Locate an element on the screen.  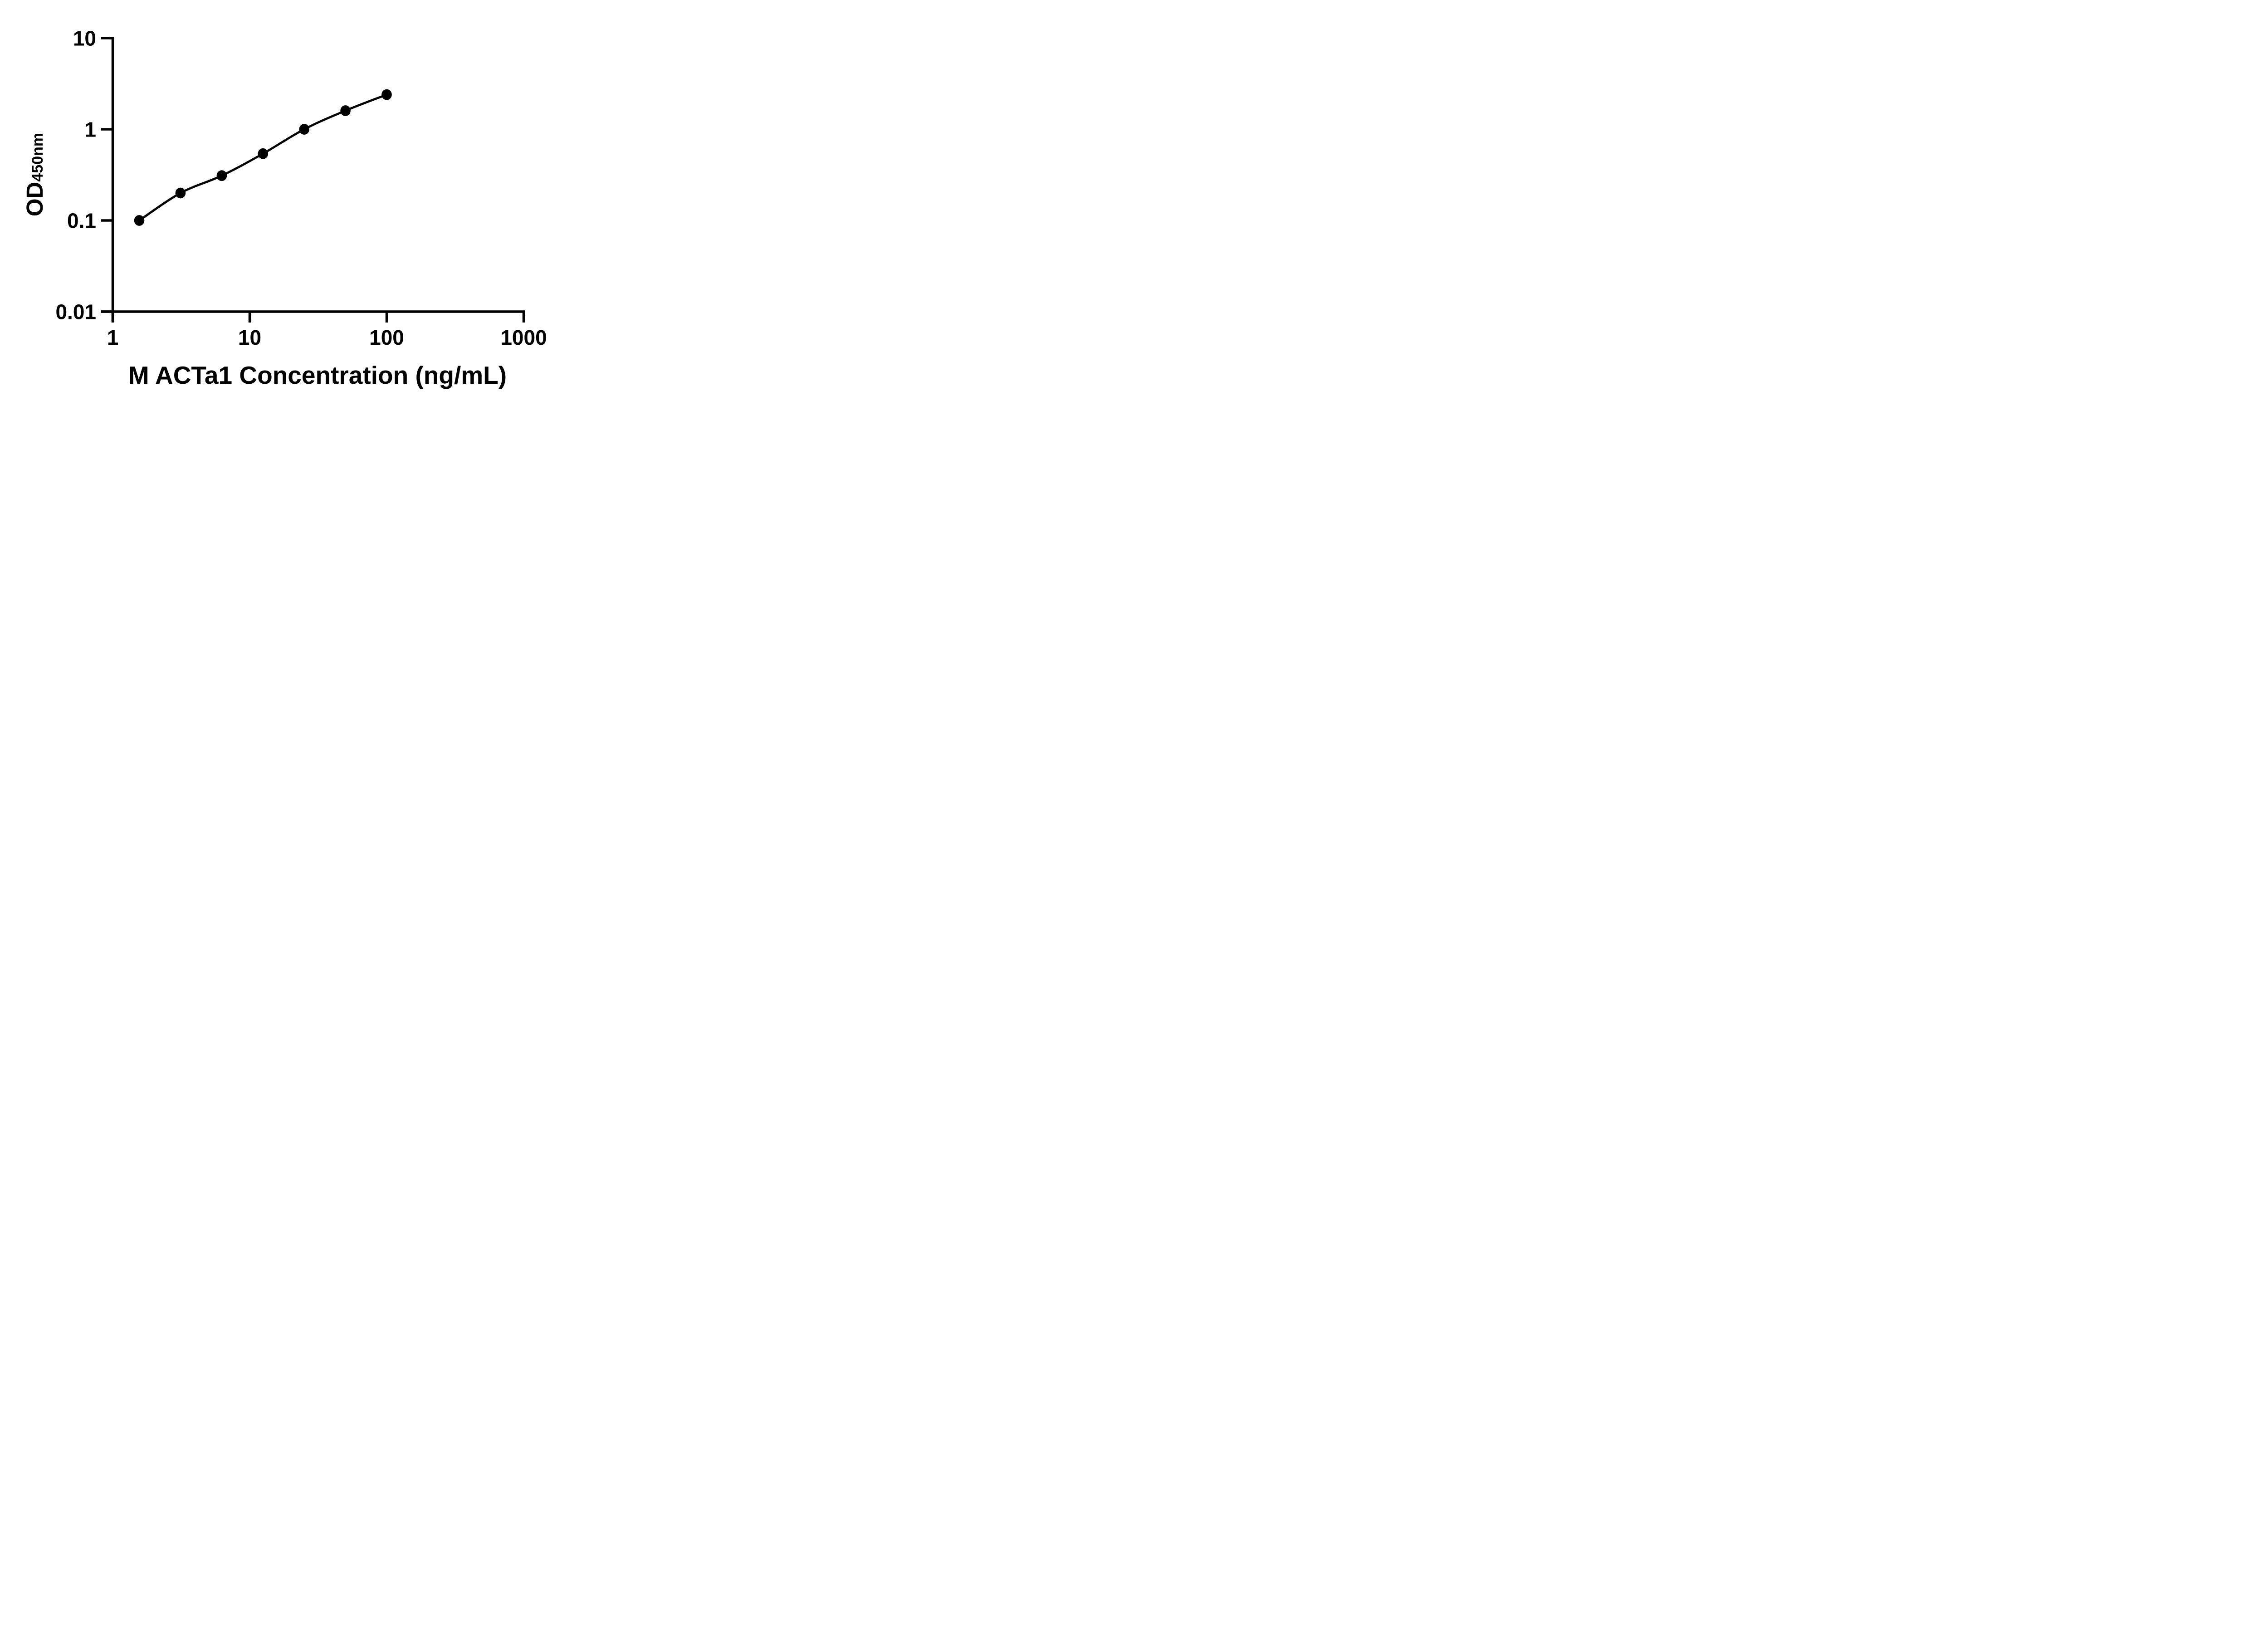
x-ticks is located at coordinates (318, 317).